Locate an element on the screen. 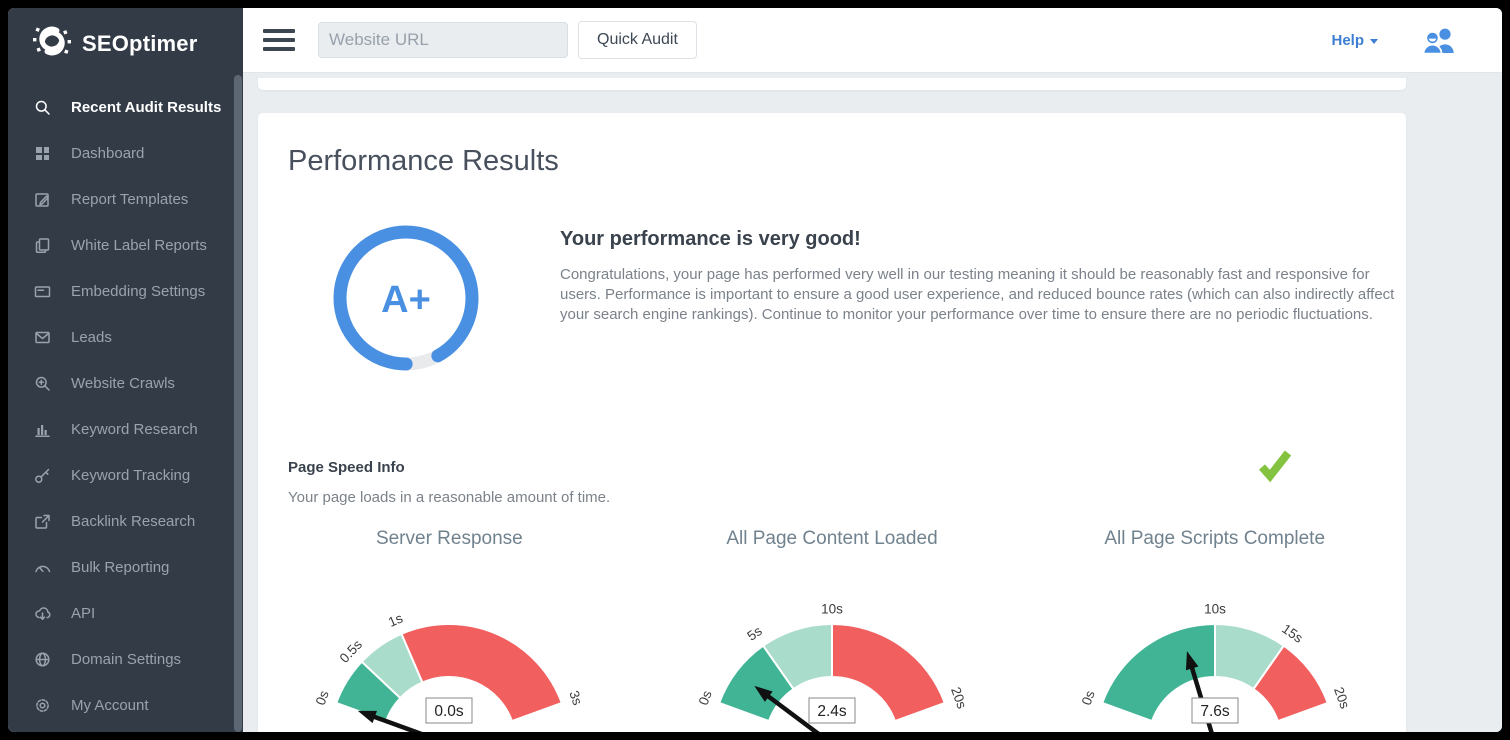 The image size is (1510, 740). sidebar-item-embedding-settings: Embedding Settings is located at coordinates (120, 291).